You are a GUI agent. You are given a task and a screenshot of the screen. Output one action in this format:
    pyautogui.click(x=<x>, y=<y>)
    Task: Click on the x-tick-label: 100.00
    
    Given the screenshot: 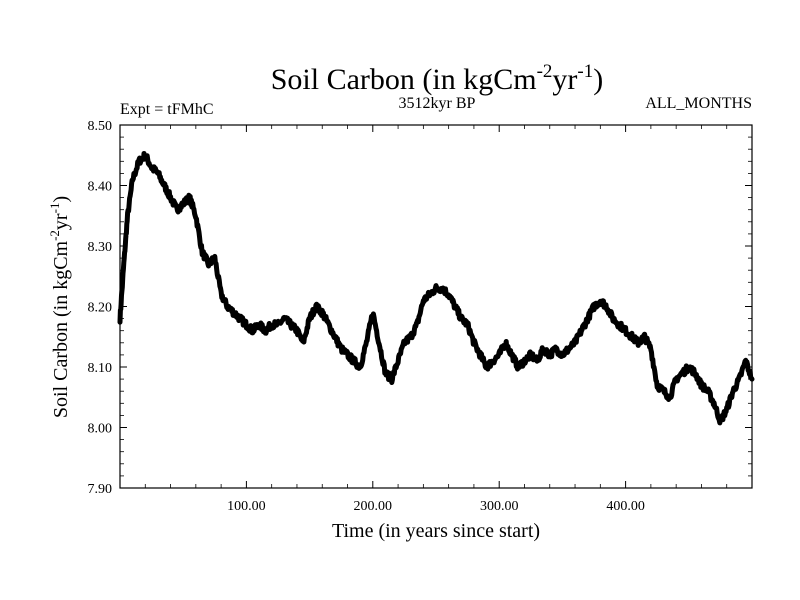 What is the action you would take?
    pyautogui.click(x=246, y=506)
    